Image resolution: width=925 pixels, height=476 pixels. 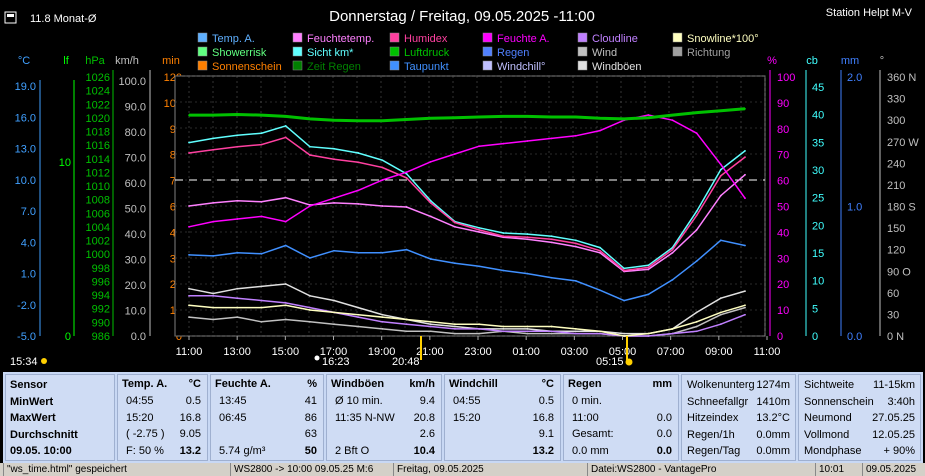 What do you see at coordinates (98, 160) in the screenshot?
I see `hpa-axis-tick: 1014` at bounding box center [98, 160].